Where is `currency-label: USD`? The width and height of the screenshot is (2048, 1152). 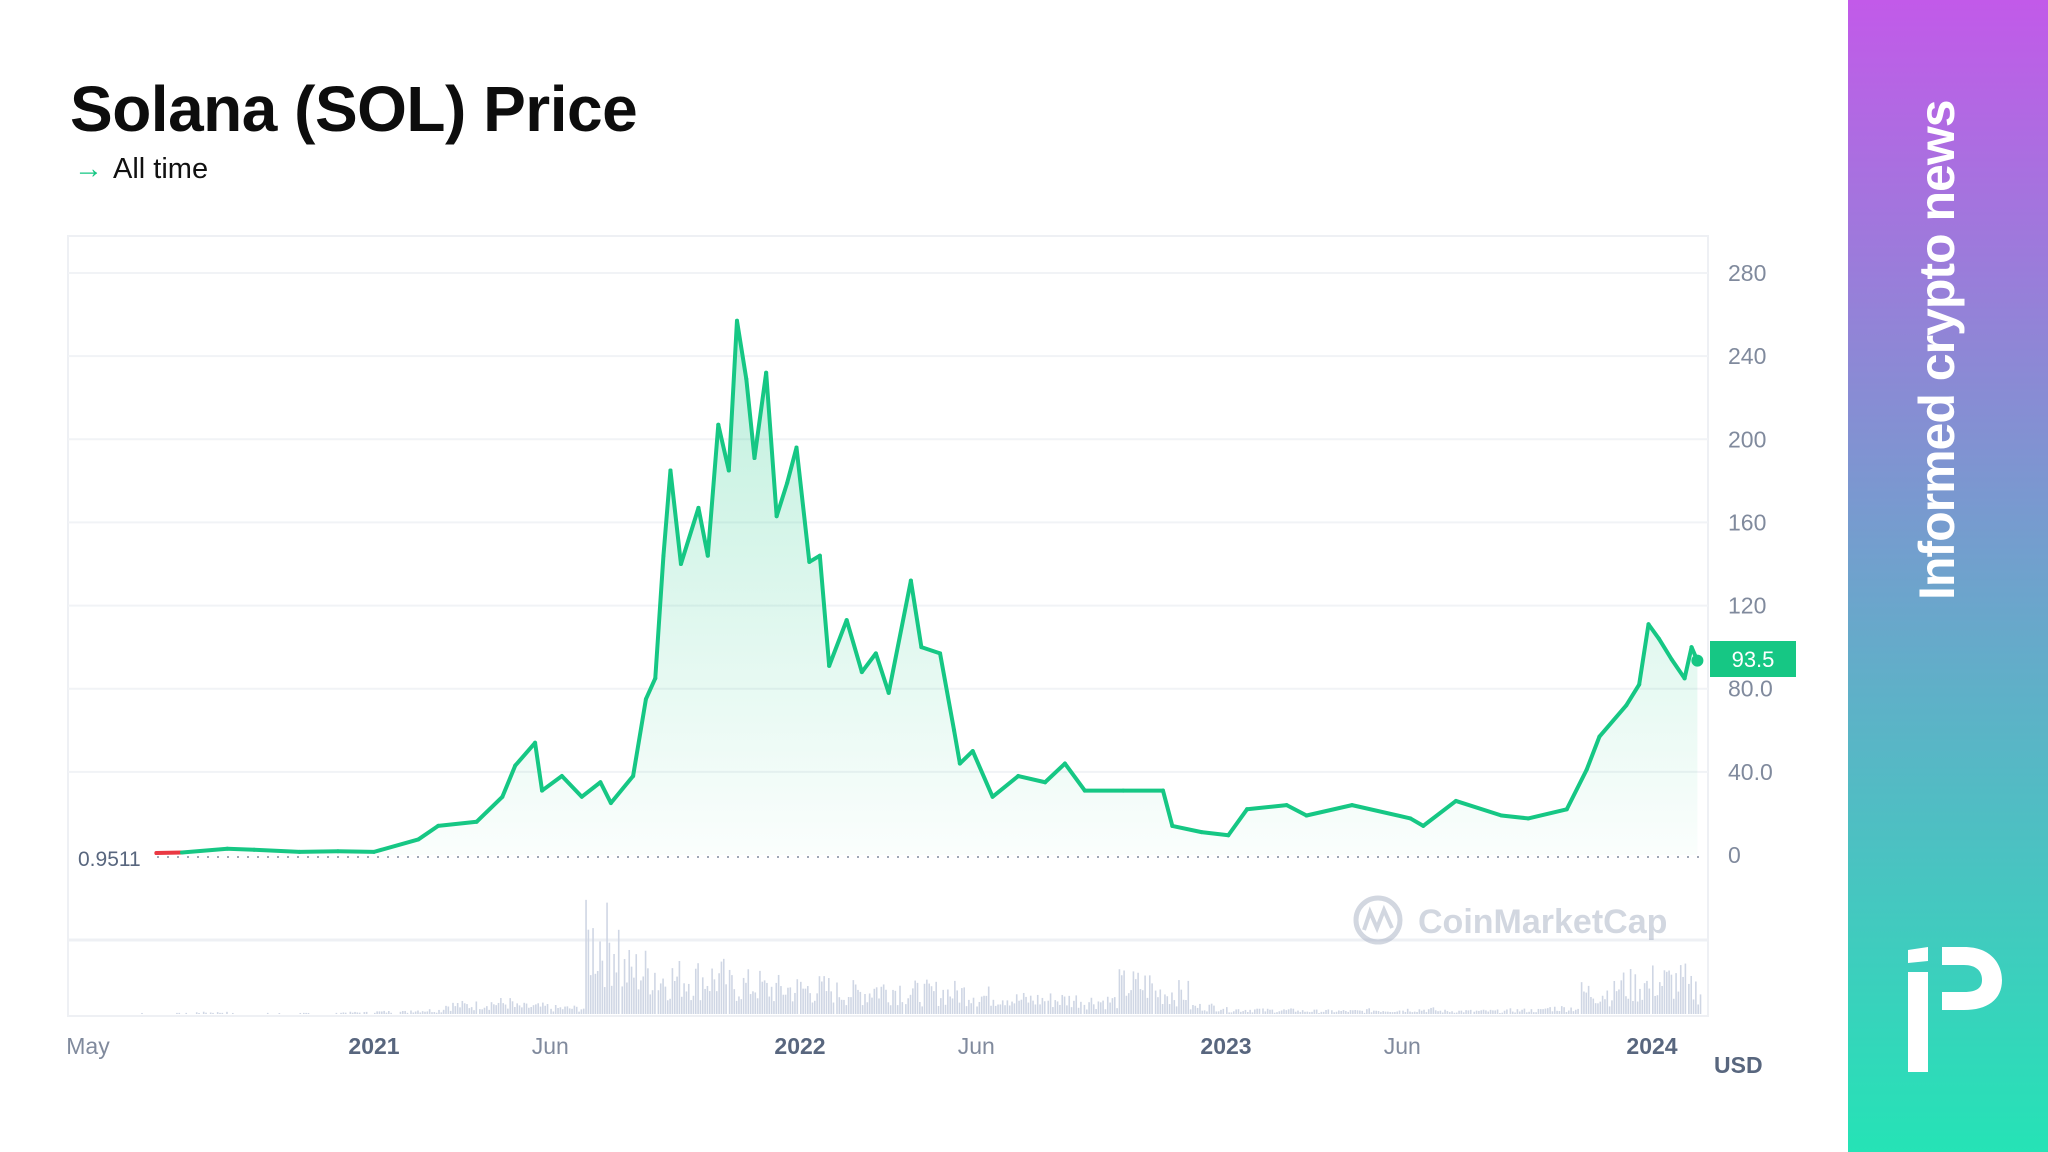 currency-label: USD is located at coordinates (1738, 1065).